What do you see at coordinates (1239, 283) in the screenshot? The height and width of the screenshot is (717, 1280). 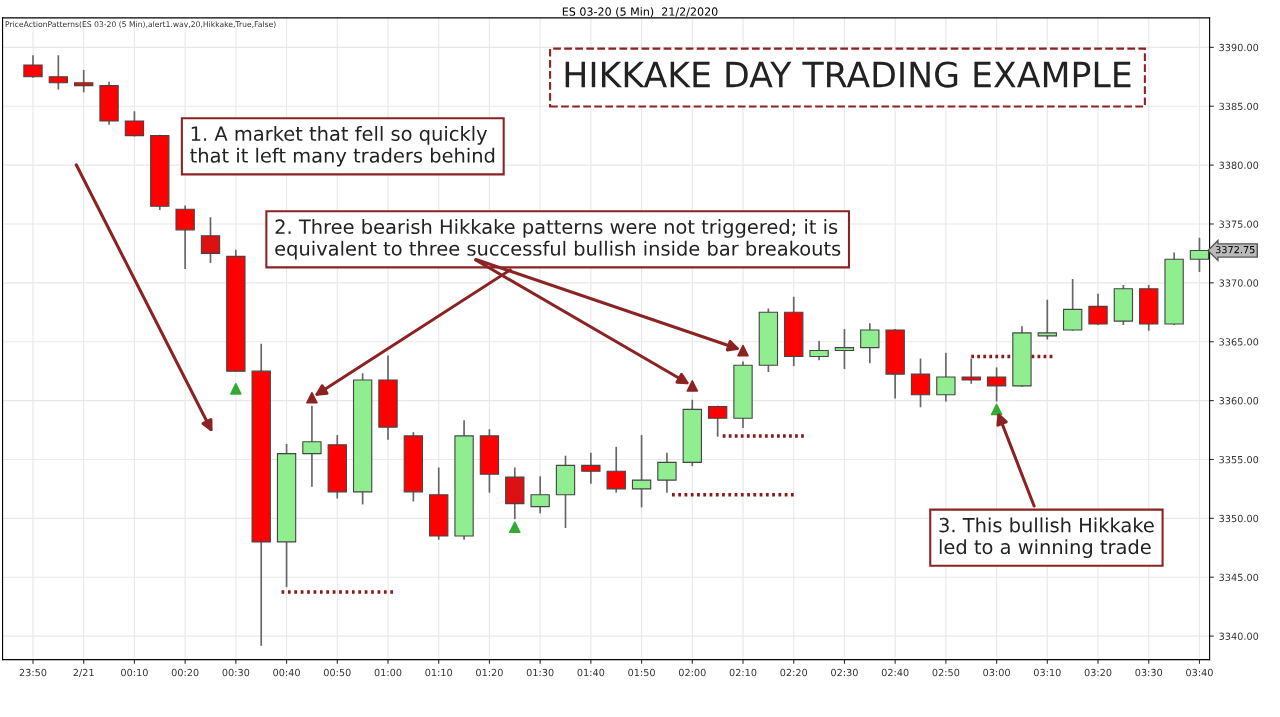 I see `y-tick-label: 3370.00` at bounding box center [1239, 283].